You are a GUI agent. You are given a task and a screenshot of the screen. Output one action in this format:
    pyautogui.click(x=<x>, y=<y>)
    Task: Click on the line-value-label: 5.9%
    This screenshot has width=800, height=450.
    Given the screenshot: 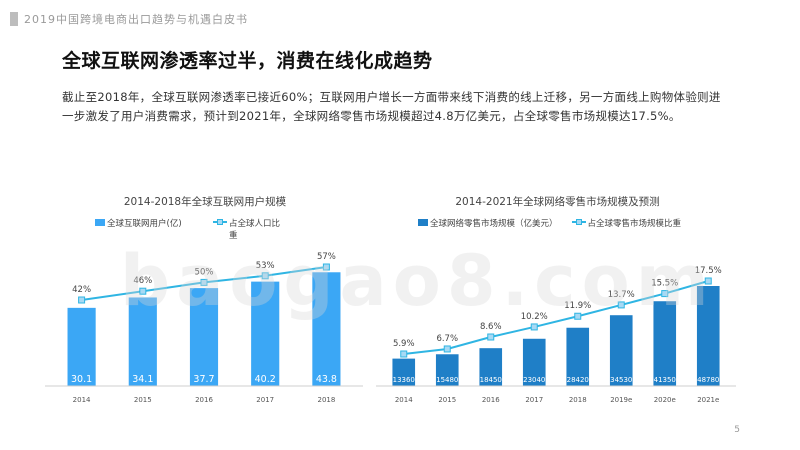 What is the action you would take?
    pyautogui.click(x=404, y=344)
    